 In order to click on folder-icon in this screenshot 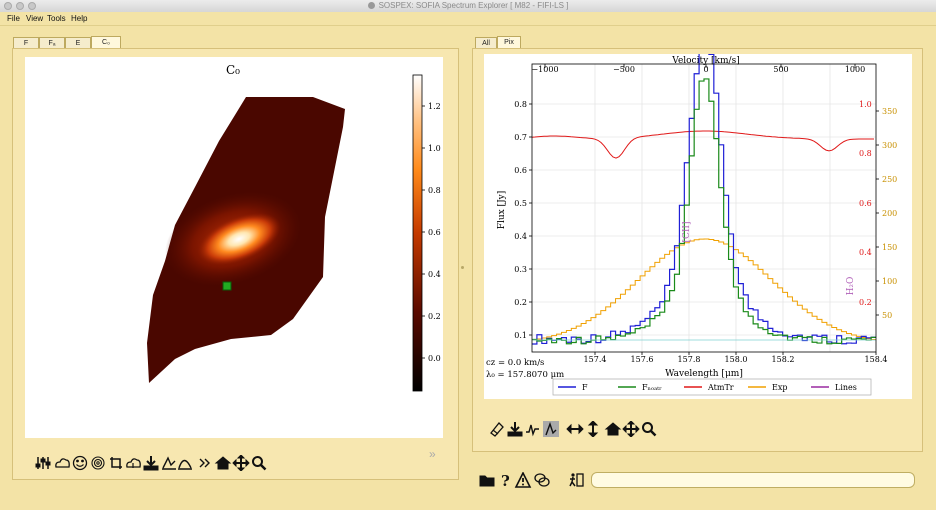, I will do `click(487, 481)`.